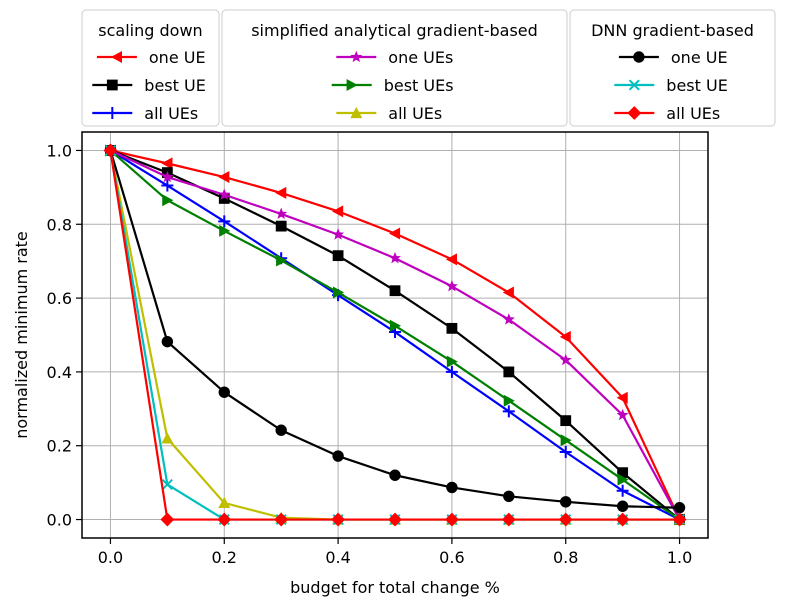 The height and width of the screenshot is (610, 789). Describe the element at coordinates (224, 557) in the screenshot. I see `x-tick-label: 0.2` at that location.